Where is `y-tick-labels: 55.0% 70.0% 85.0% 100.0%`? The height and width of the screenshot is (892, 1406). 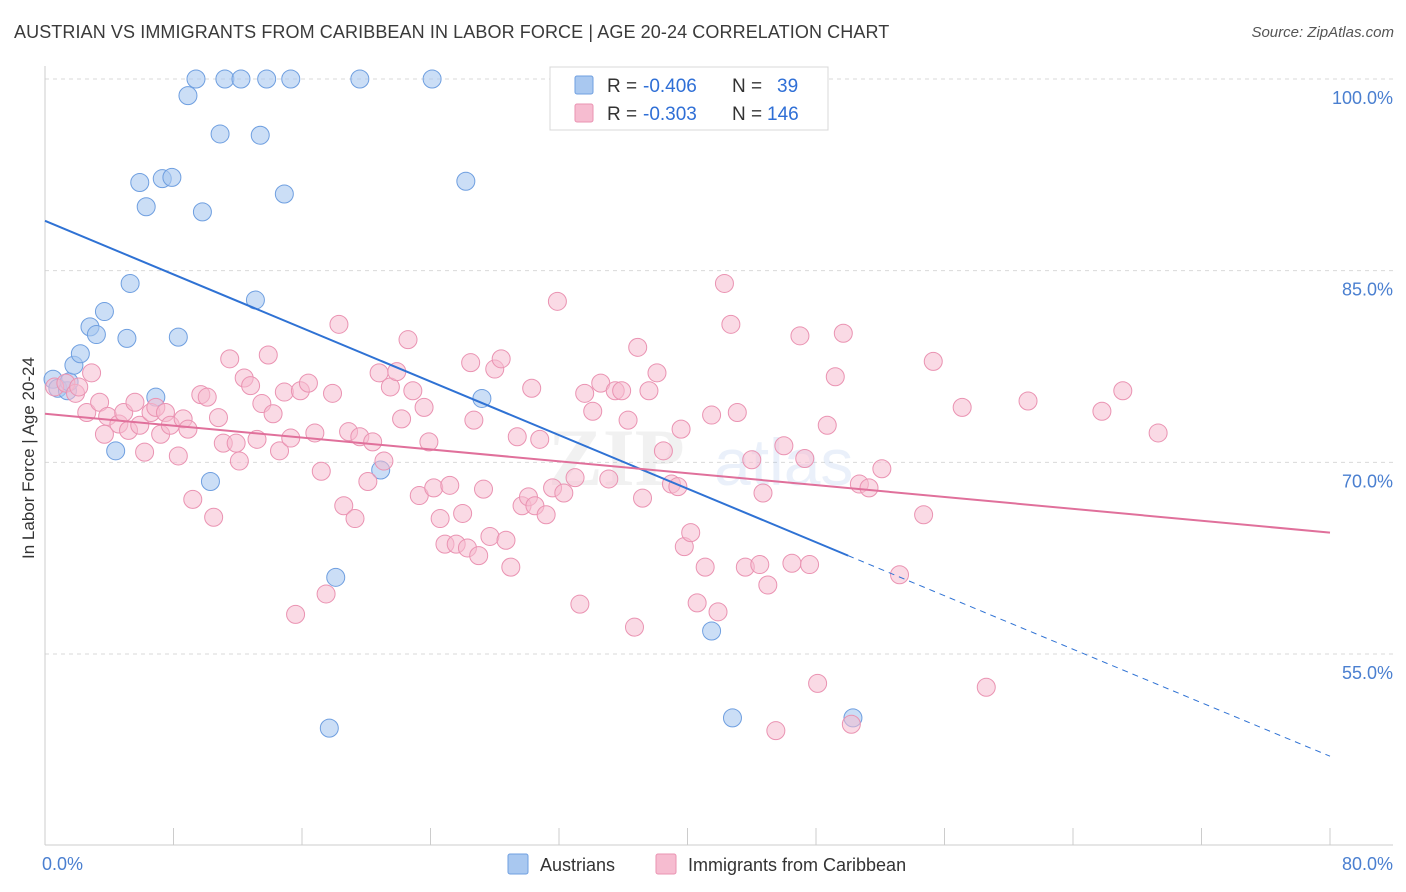
y-tick-labels: 55.0% 70.0% 85.0% 100.0% is located at coordinates (1362, 385).